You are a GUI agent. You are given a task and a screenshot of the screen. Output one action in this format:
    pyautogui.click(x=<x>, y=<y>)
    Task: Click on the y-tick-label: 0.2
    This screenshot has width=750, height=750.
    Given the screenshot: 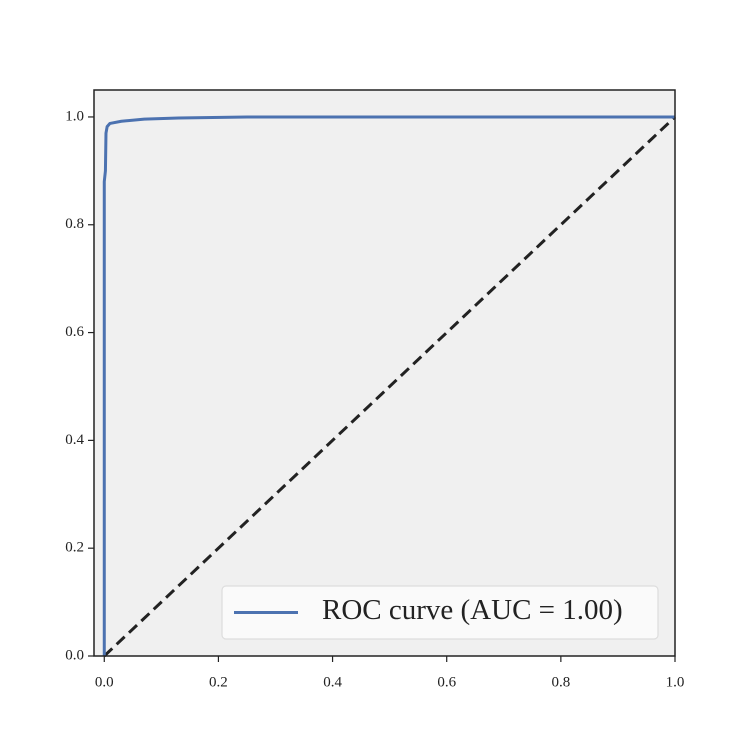 What is the action you would take?
    pyautogui.click(x=74, y=548)
    